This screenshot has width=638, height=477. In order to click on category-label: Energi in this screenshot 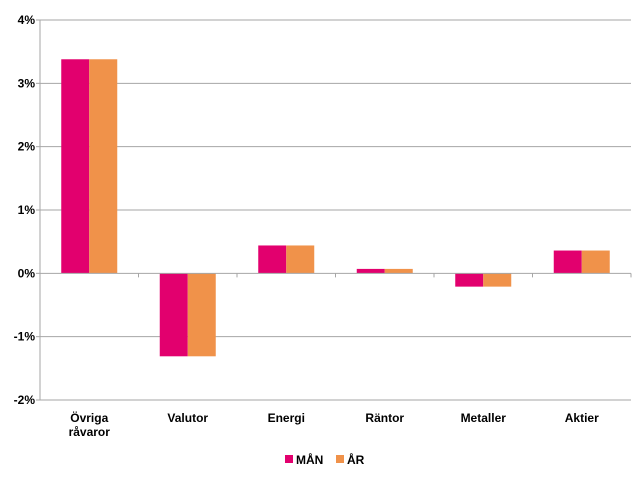, I will do `click(286, 418)`.